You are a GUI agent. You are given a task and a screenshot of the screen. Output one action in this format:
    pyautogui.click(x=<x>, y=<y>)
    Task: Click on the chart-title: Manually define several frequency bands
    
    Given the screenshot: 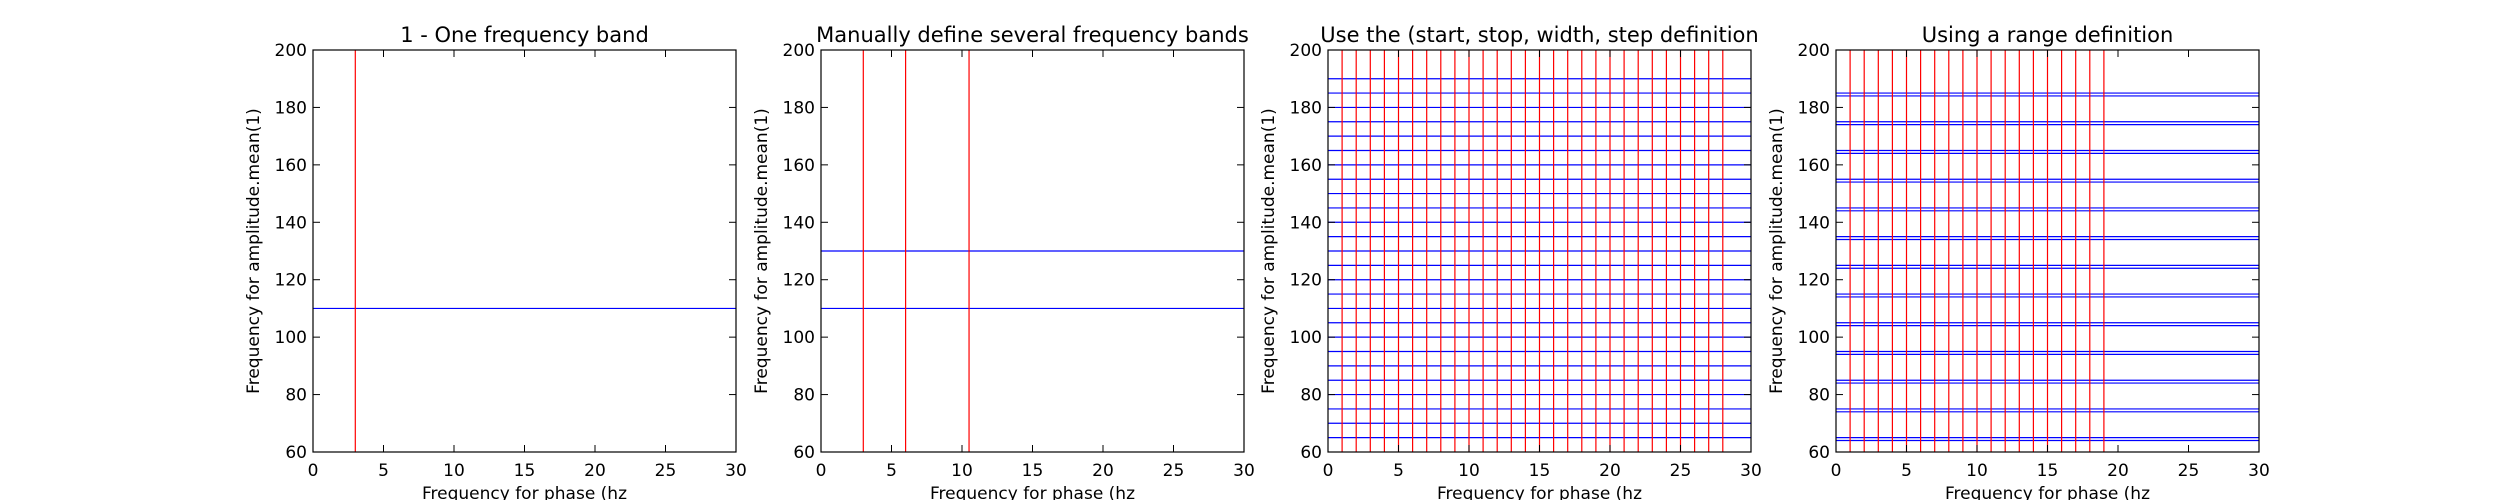 What is the action you would take?
    pyautogui.click(x=1032, y=35)
    